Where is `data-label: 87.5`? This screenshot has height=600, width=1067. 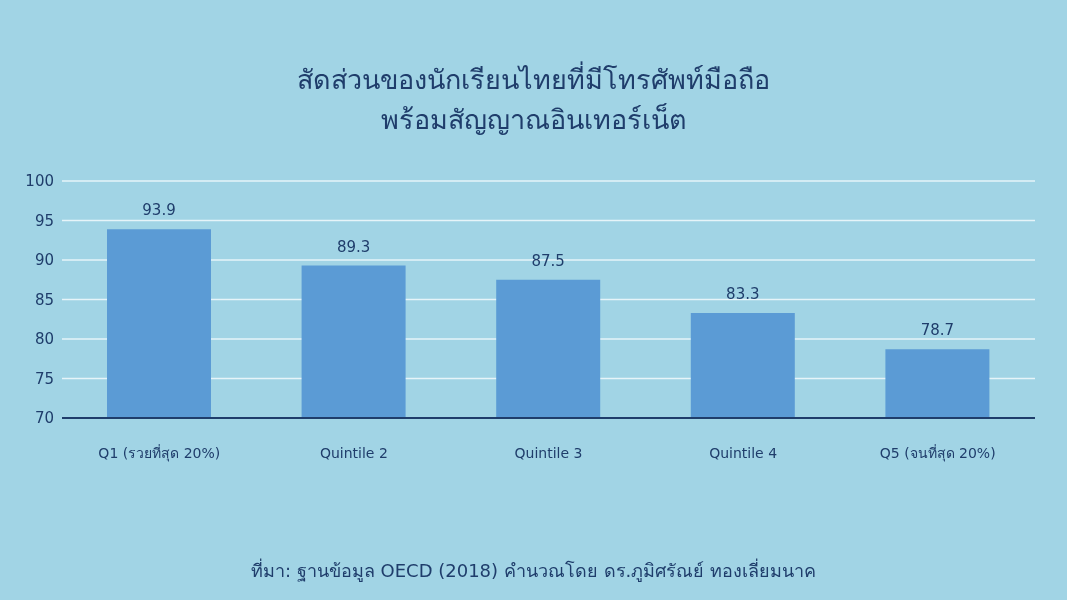 data-label: 87.5 is located at coordinates (548, 260).